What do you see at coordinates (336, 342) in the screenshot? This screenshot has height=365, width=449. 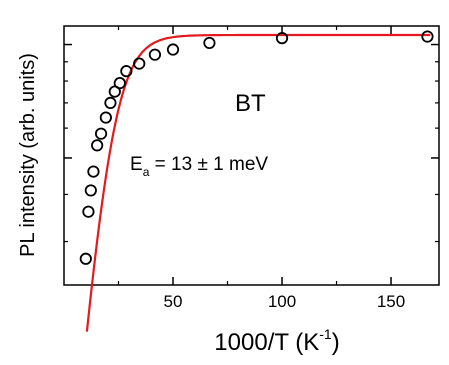 I see `x-axis-label-end: )` at bounding box center [336, 342].